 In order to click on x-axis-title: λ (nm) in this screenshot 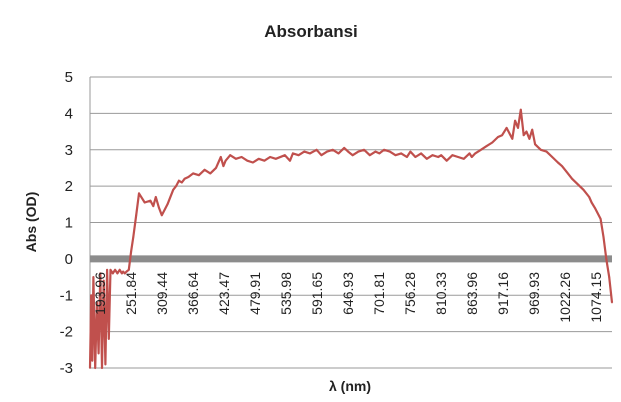, I will do `click(350, 386)`.